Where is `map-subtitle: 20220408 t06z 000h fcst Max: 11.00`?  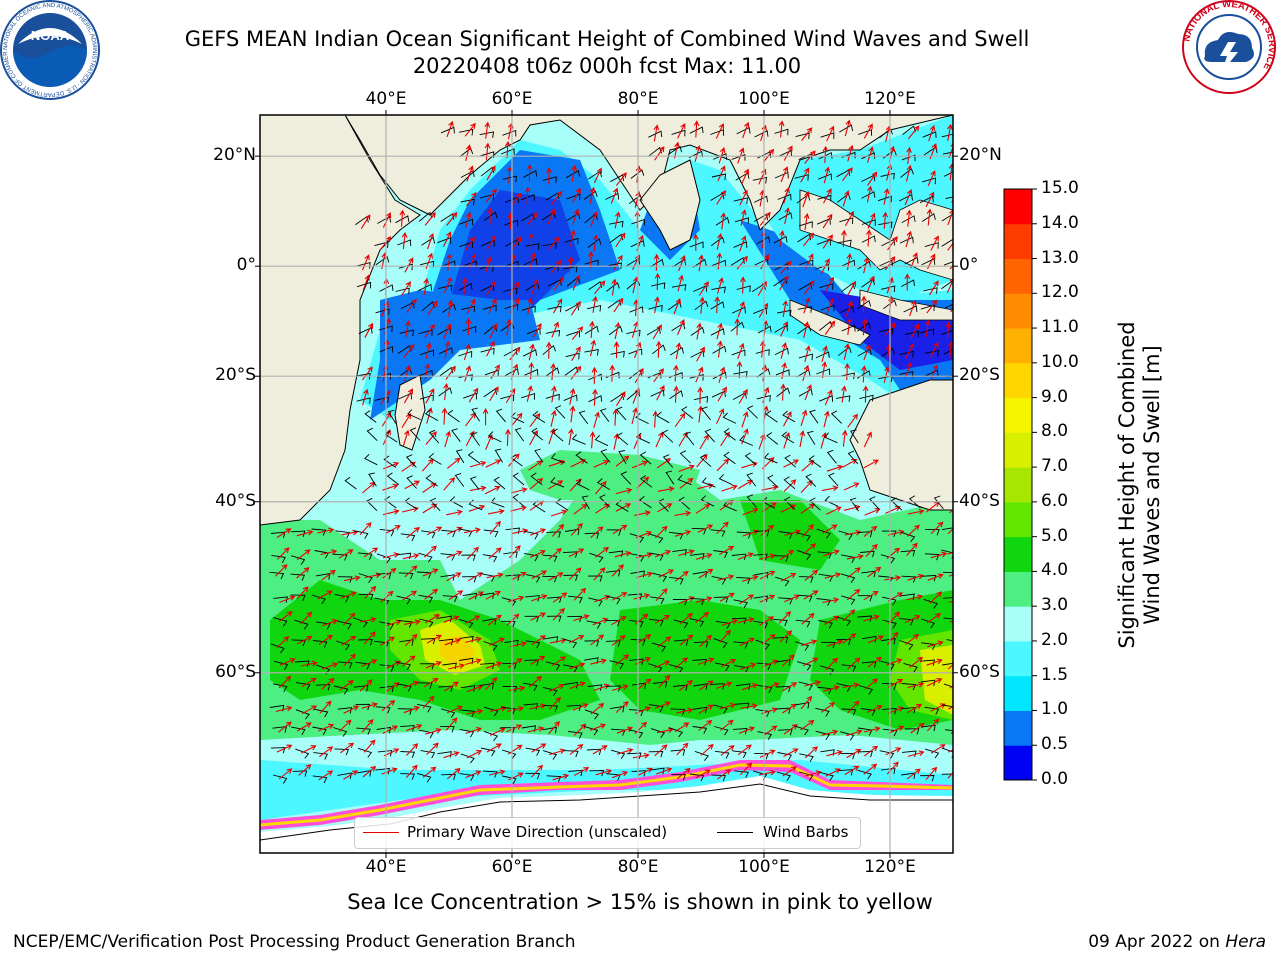
map-subtitle: 20220408 t06z 000h fcst Max: 11.00 is located at coordinates (607, 66).